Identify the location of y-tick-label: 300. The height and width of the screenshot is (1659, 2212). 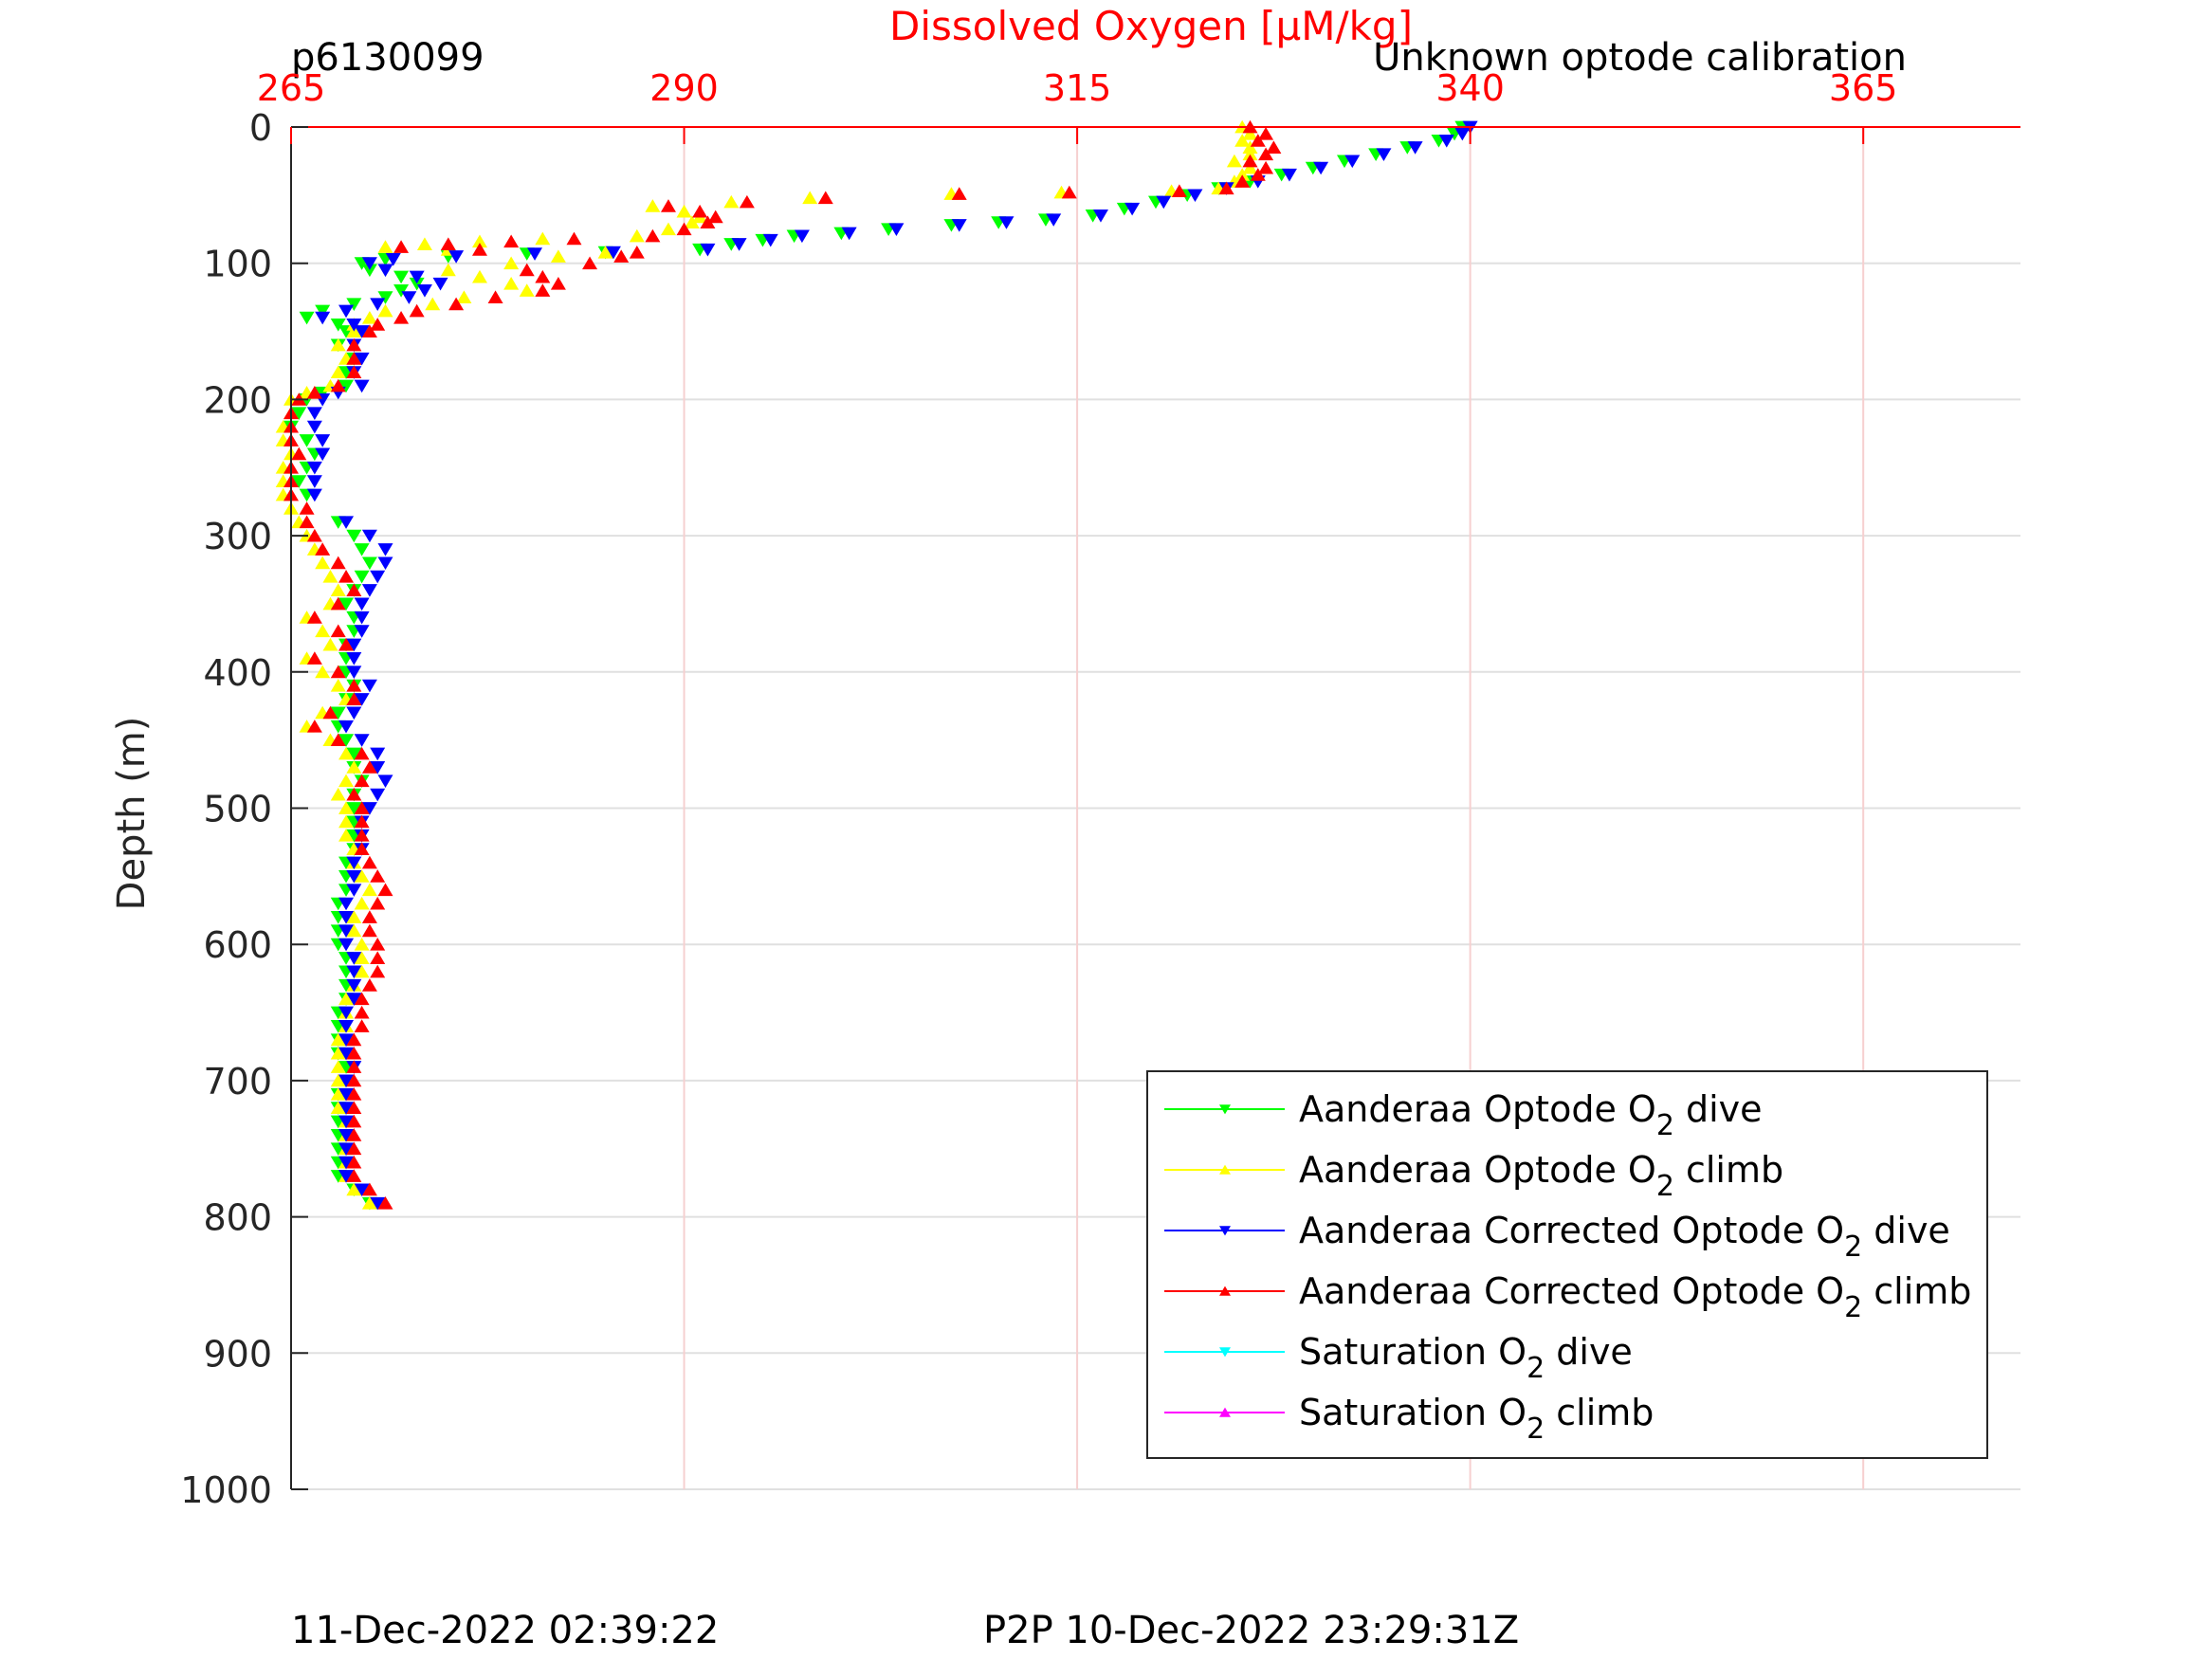
(237, 536).